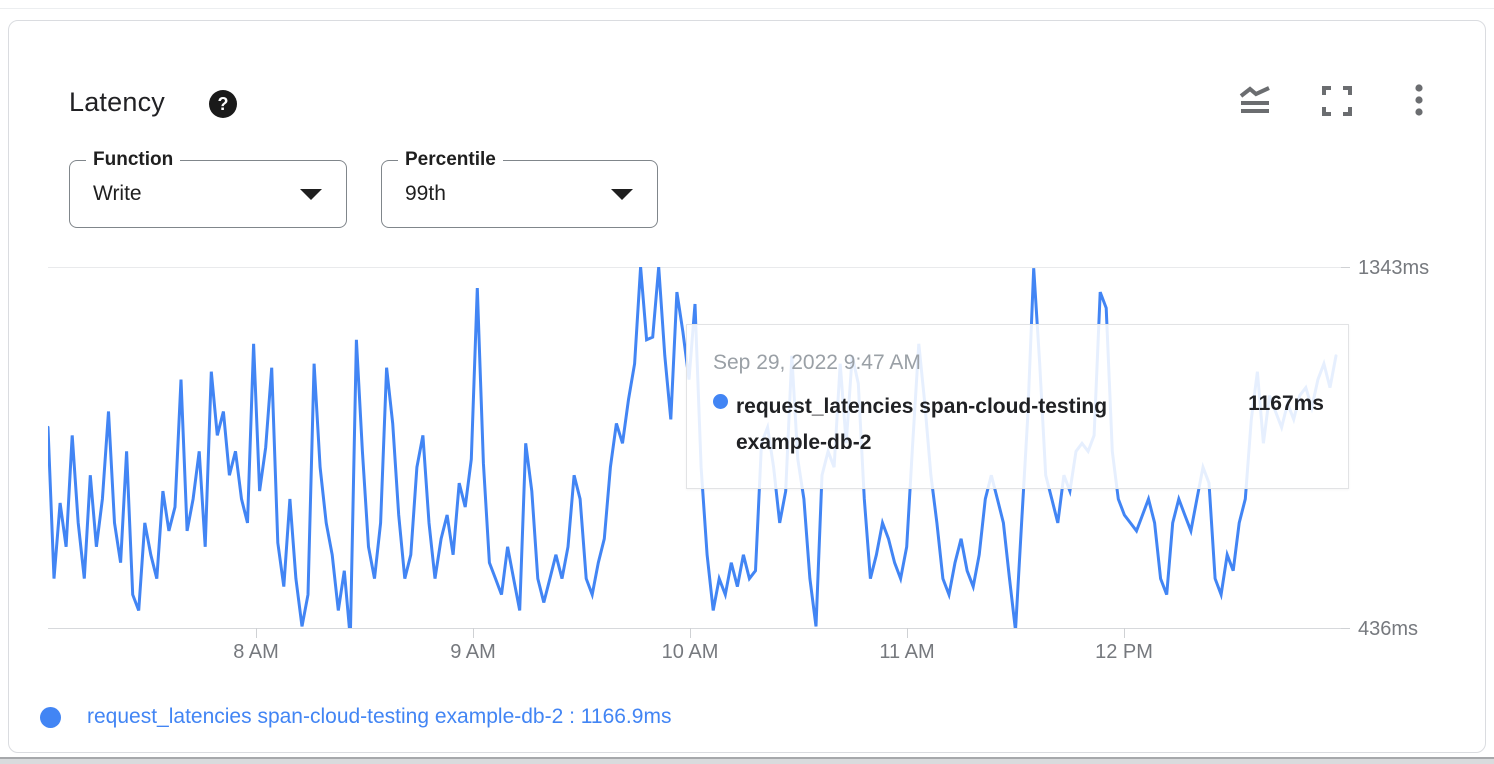  What do you see at coordinates (117, 193) in the screenshot?
I see `function-select-value: Write` at bounding box center [117, 193].